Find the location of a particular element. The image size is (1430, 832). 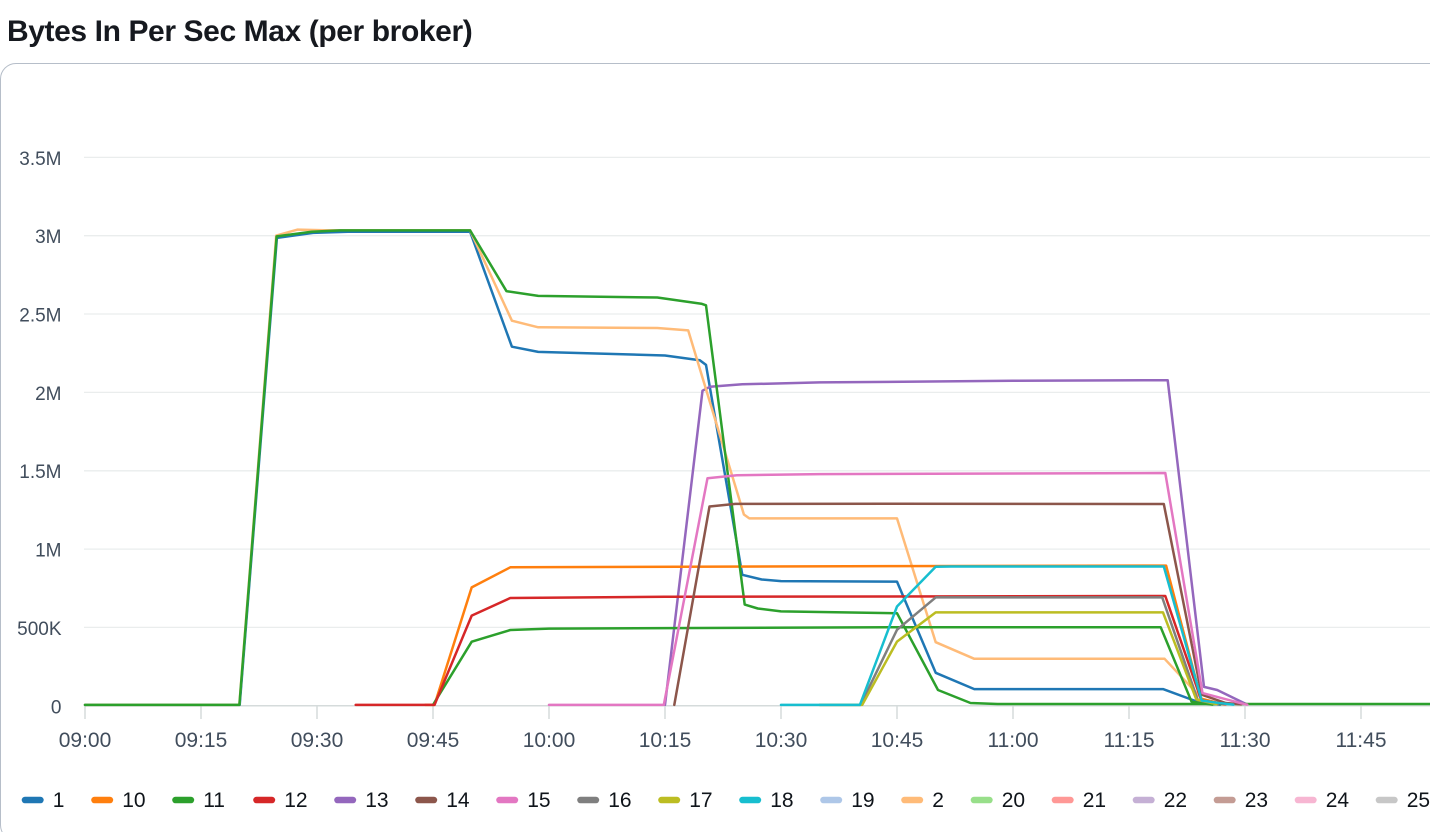

svg-text: 21 is located at coordinates (1094, 800).